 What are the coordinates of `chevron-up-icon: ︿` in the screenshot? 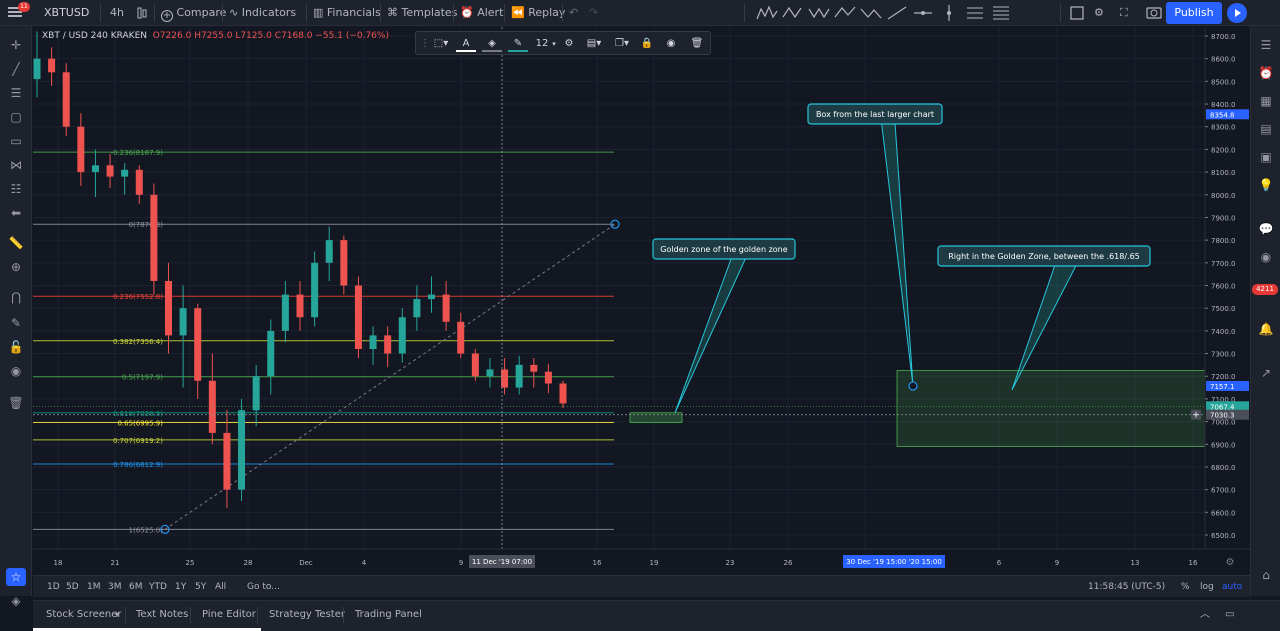 It's located at (1205, 614).